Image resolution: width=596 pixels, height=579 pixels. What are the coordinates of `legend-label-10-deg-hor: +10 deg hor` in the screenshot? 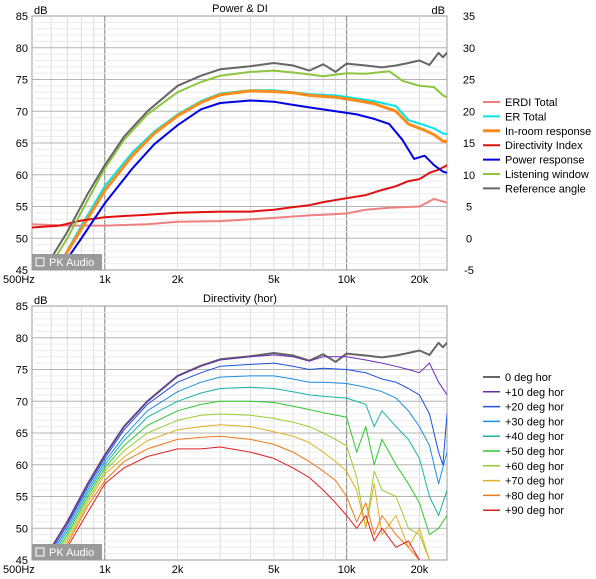 It's located at (534, 393).